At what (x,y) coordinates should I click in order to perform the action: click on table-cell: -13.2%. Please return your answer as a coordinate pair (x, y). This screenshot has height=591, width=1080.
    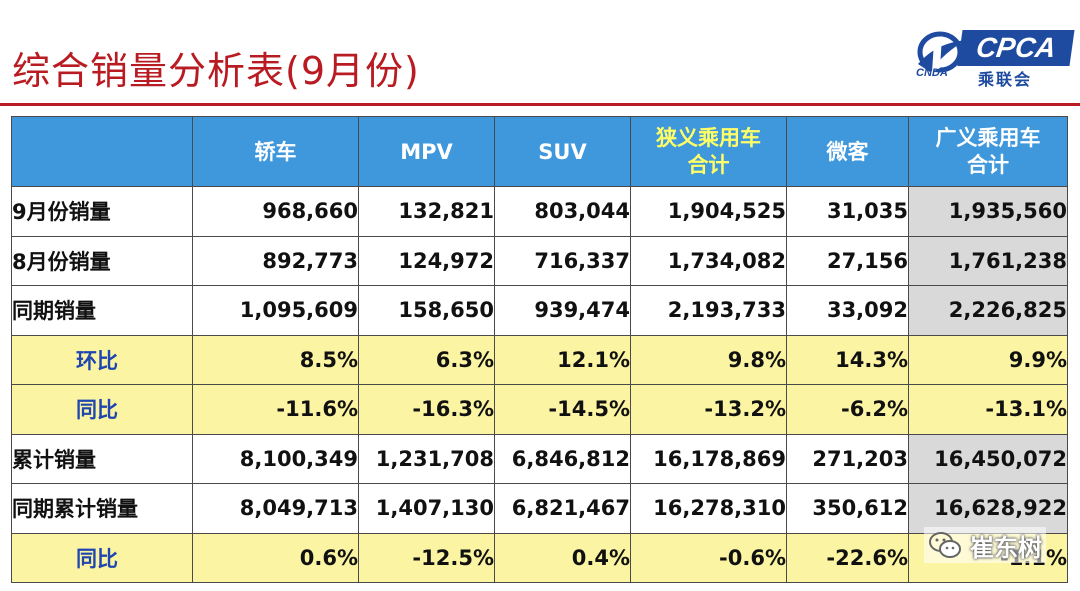
    Looking at the image, I should click on (708, 409).